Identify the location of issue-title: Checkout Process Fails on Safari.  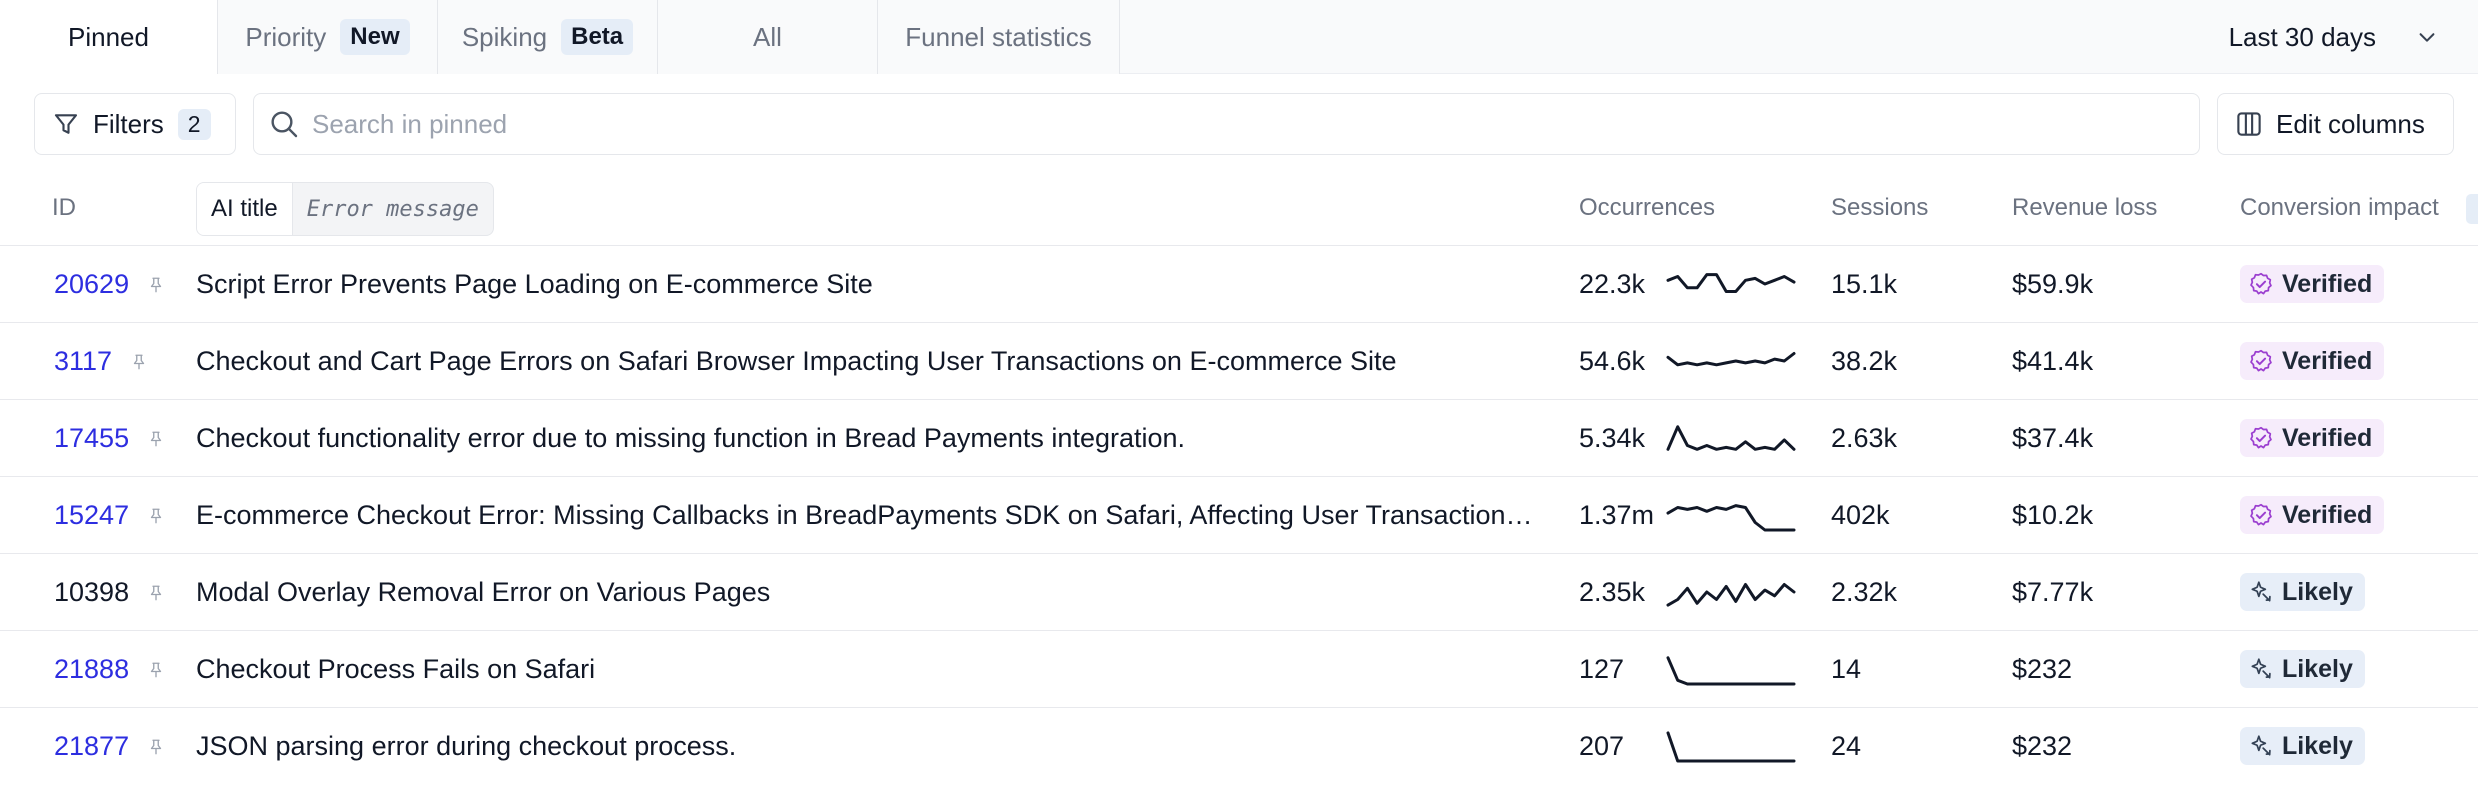
(396, 669).